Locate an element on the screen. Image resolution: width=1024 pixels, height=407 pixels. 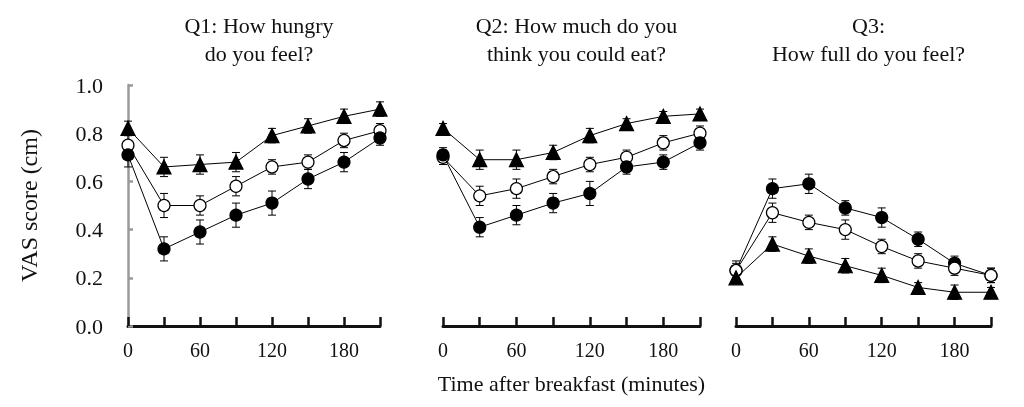
x-axis-title: Time after breakfast (minutes) is located at coordinates (571, 383).